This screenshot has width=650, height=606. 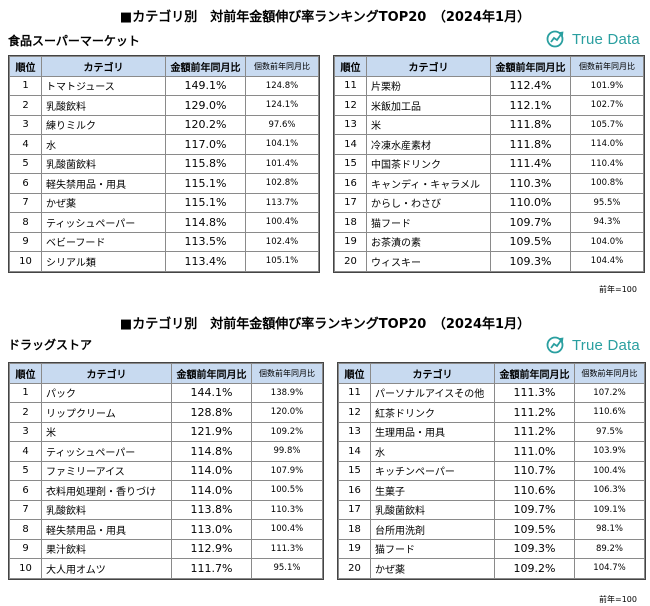 What do you see at coordinates (432, 490) in the screenshot?
I see `category-cell: 生菓子` at bounding box center [432, 490].